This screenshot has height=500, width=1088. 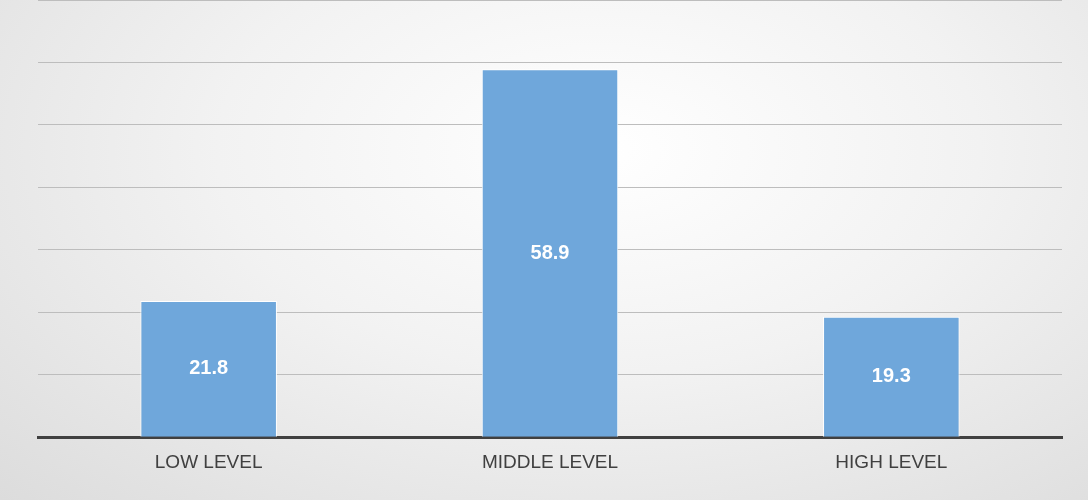 I want to click on data-label: 58.9, so click(x=550, y=251).